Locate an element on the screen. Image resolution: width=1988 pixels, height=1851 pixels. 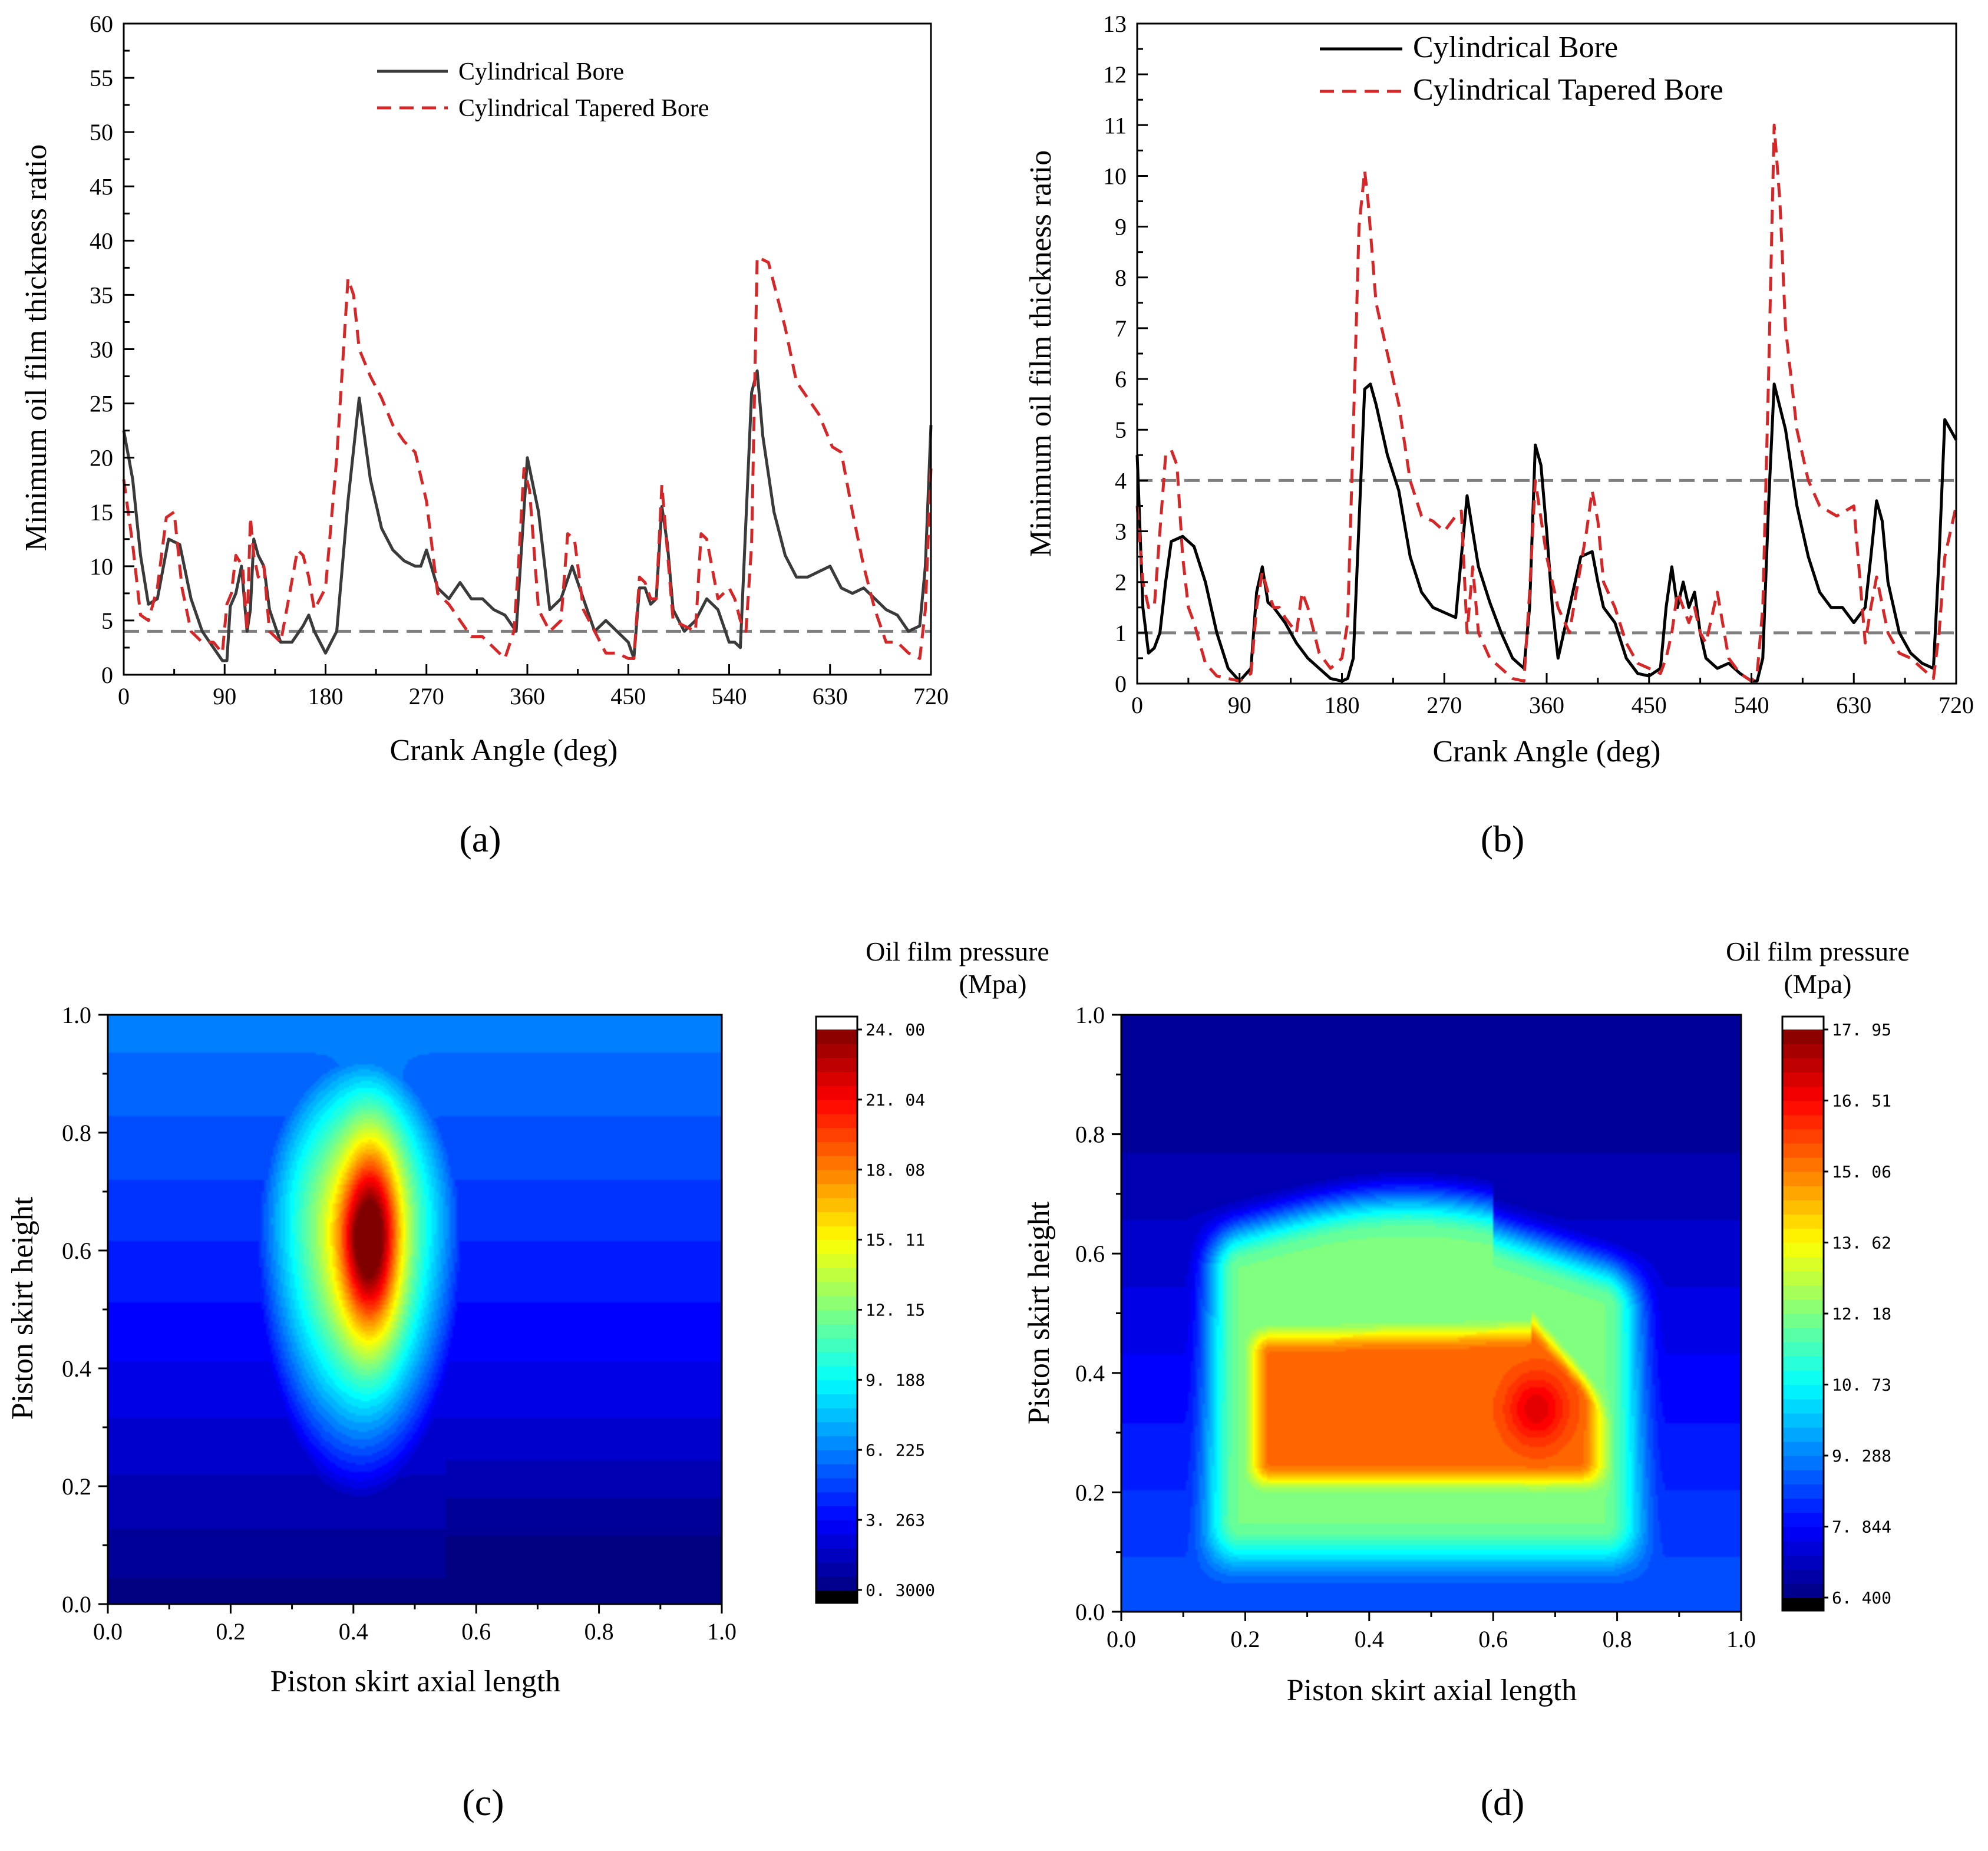
b-reference-lines is located at coordinates (1546, 557).